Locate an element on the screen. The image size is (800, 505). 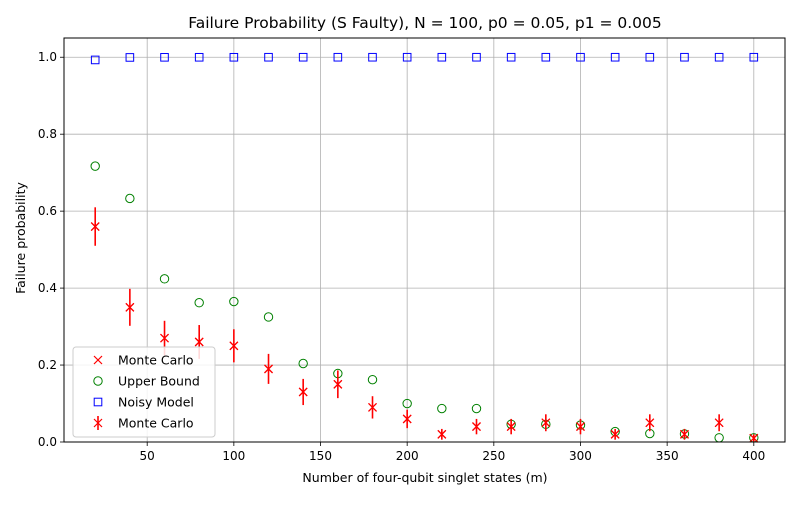
legend-item: Noisy Model is located at coordinates (143, 402).